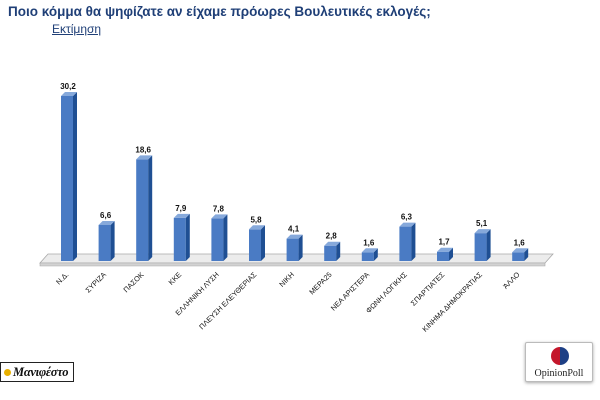 The image size is (600, 400). What do you see at coordinates (7, 372) in the screenshot?
I see `logo-dot-icon` at bounding box center [7, 372].